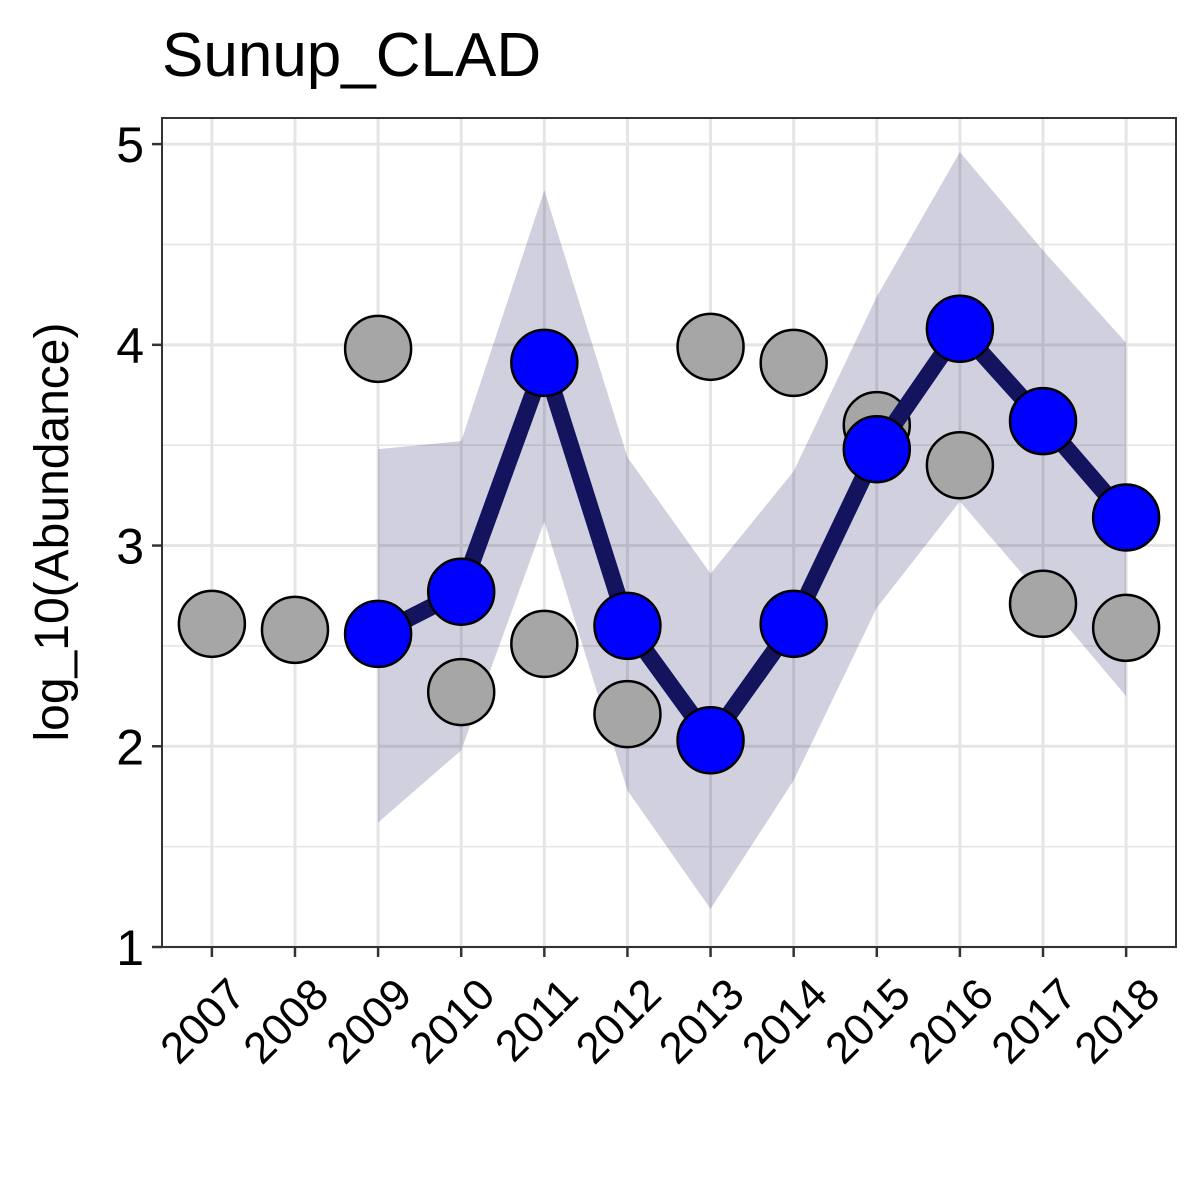  Describe the element at coordinates (295, 630) in the screenshot. I see `observed-point-2008` at that location.